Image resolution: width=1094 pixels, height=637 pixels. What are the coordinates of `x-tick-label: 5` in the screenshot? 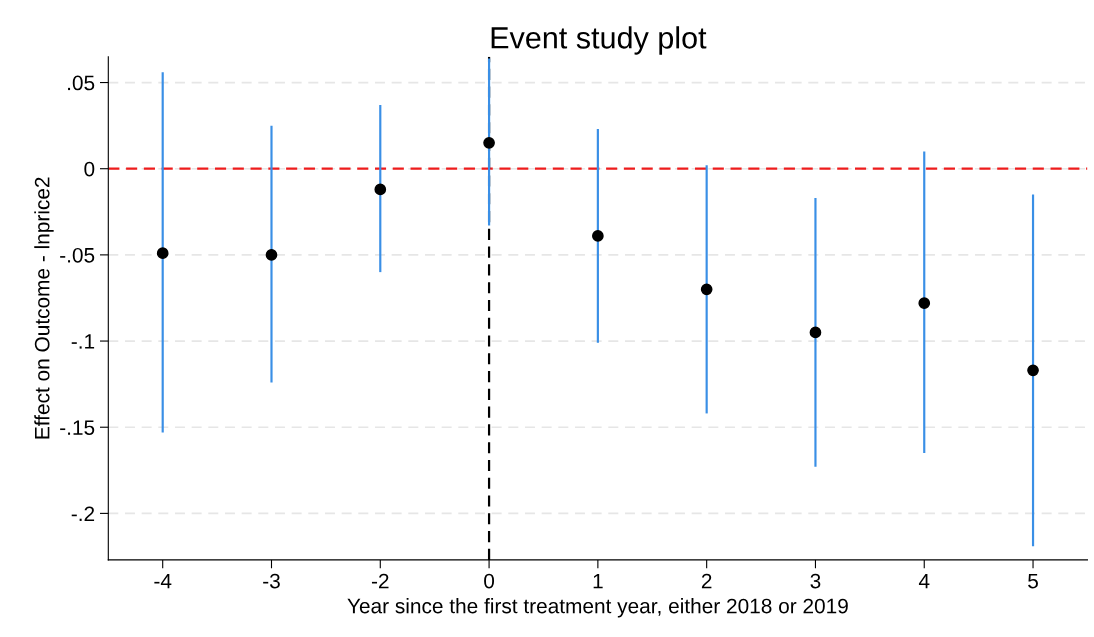 It's located at (1033, 581).